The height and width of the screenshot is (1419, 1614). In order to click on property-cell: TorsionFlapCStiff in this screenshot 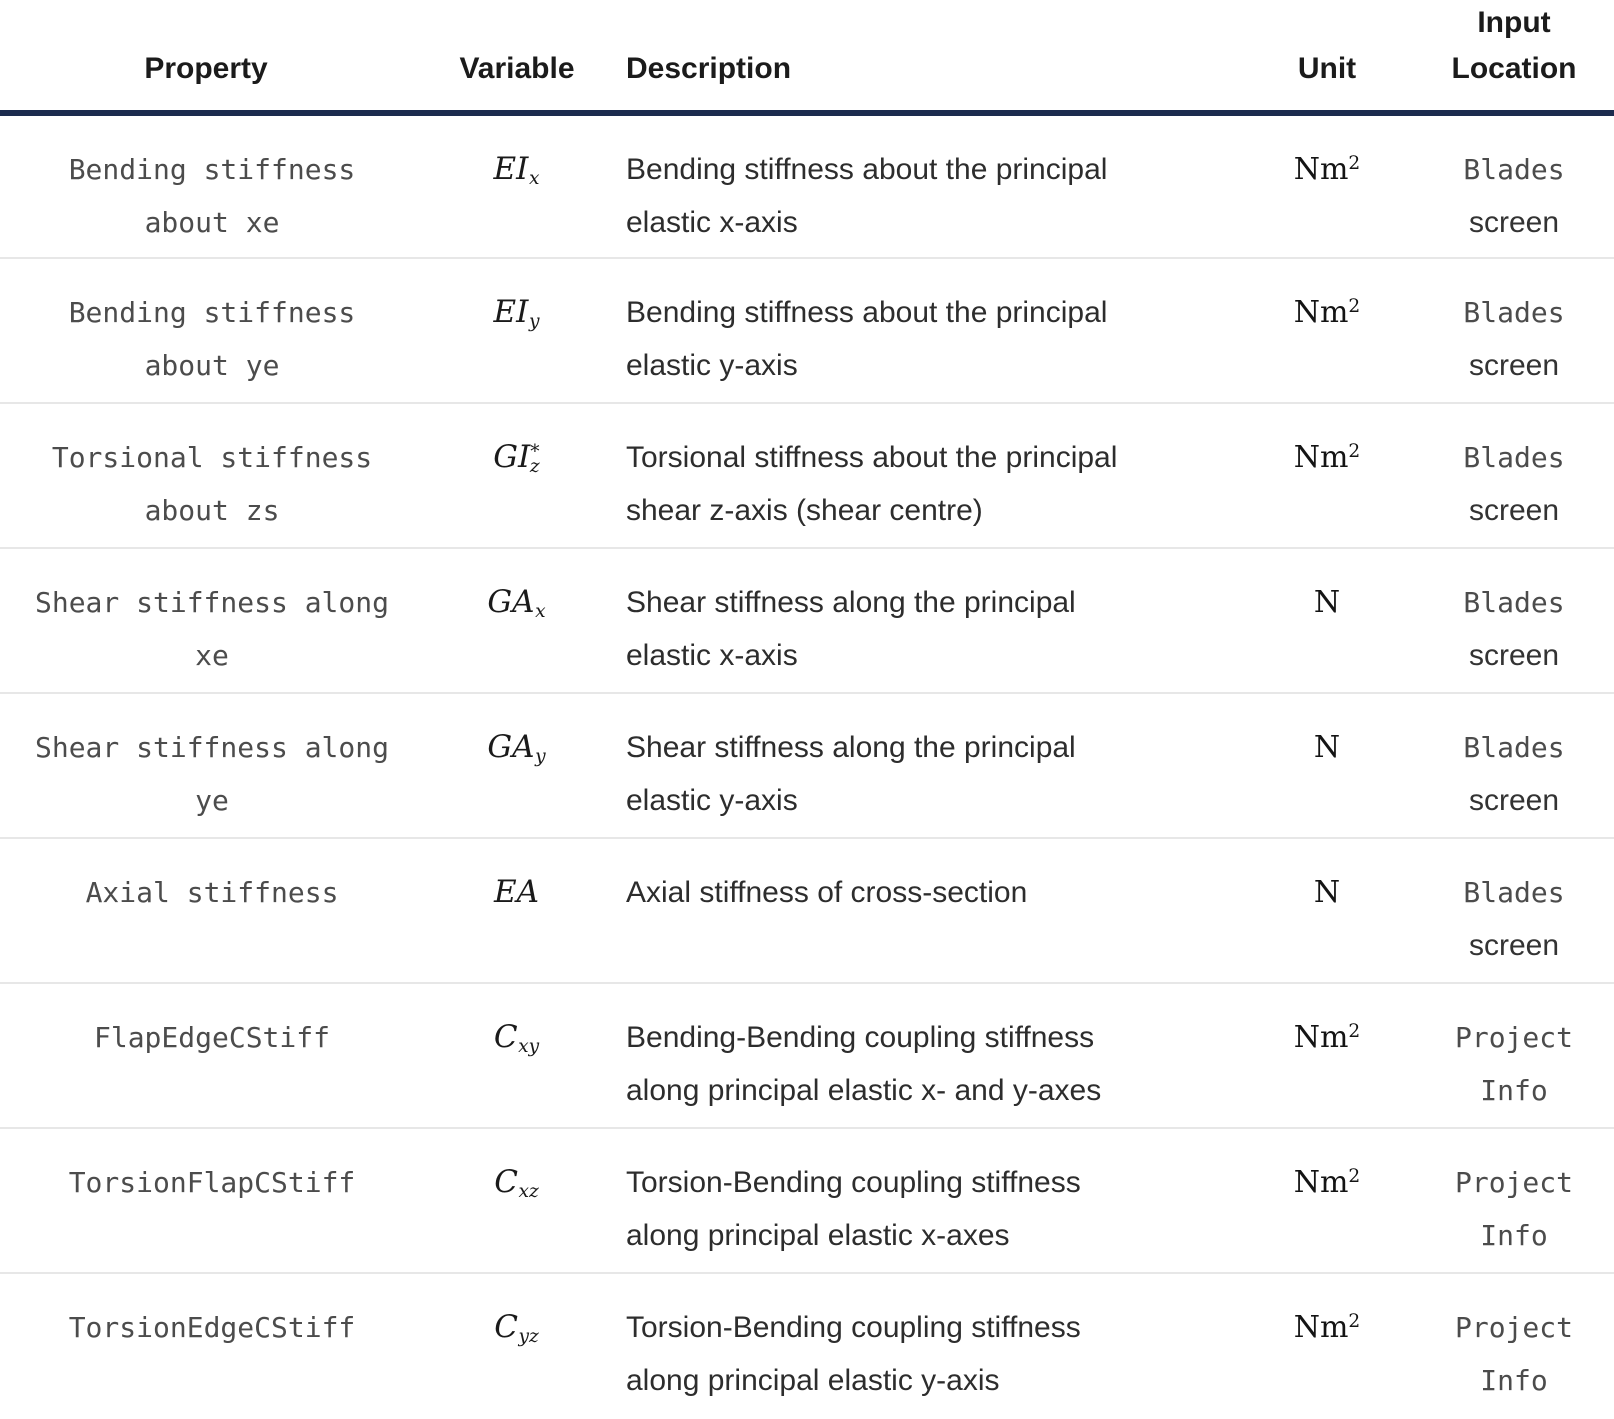, I will do `click(206, 1200)`.